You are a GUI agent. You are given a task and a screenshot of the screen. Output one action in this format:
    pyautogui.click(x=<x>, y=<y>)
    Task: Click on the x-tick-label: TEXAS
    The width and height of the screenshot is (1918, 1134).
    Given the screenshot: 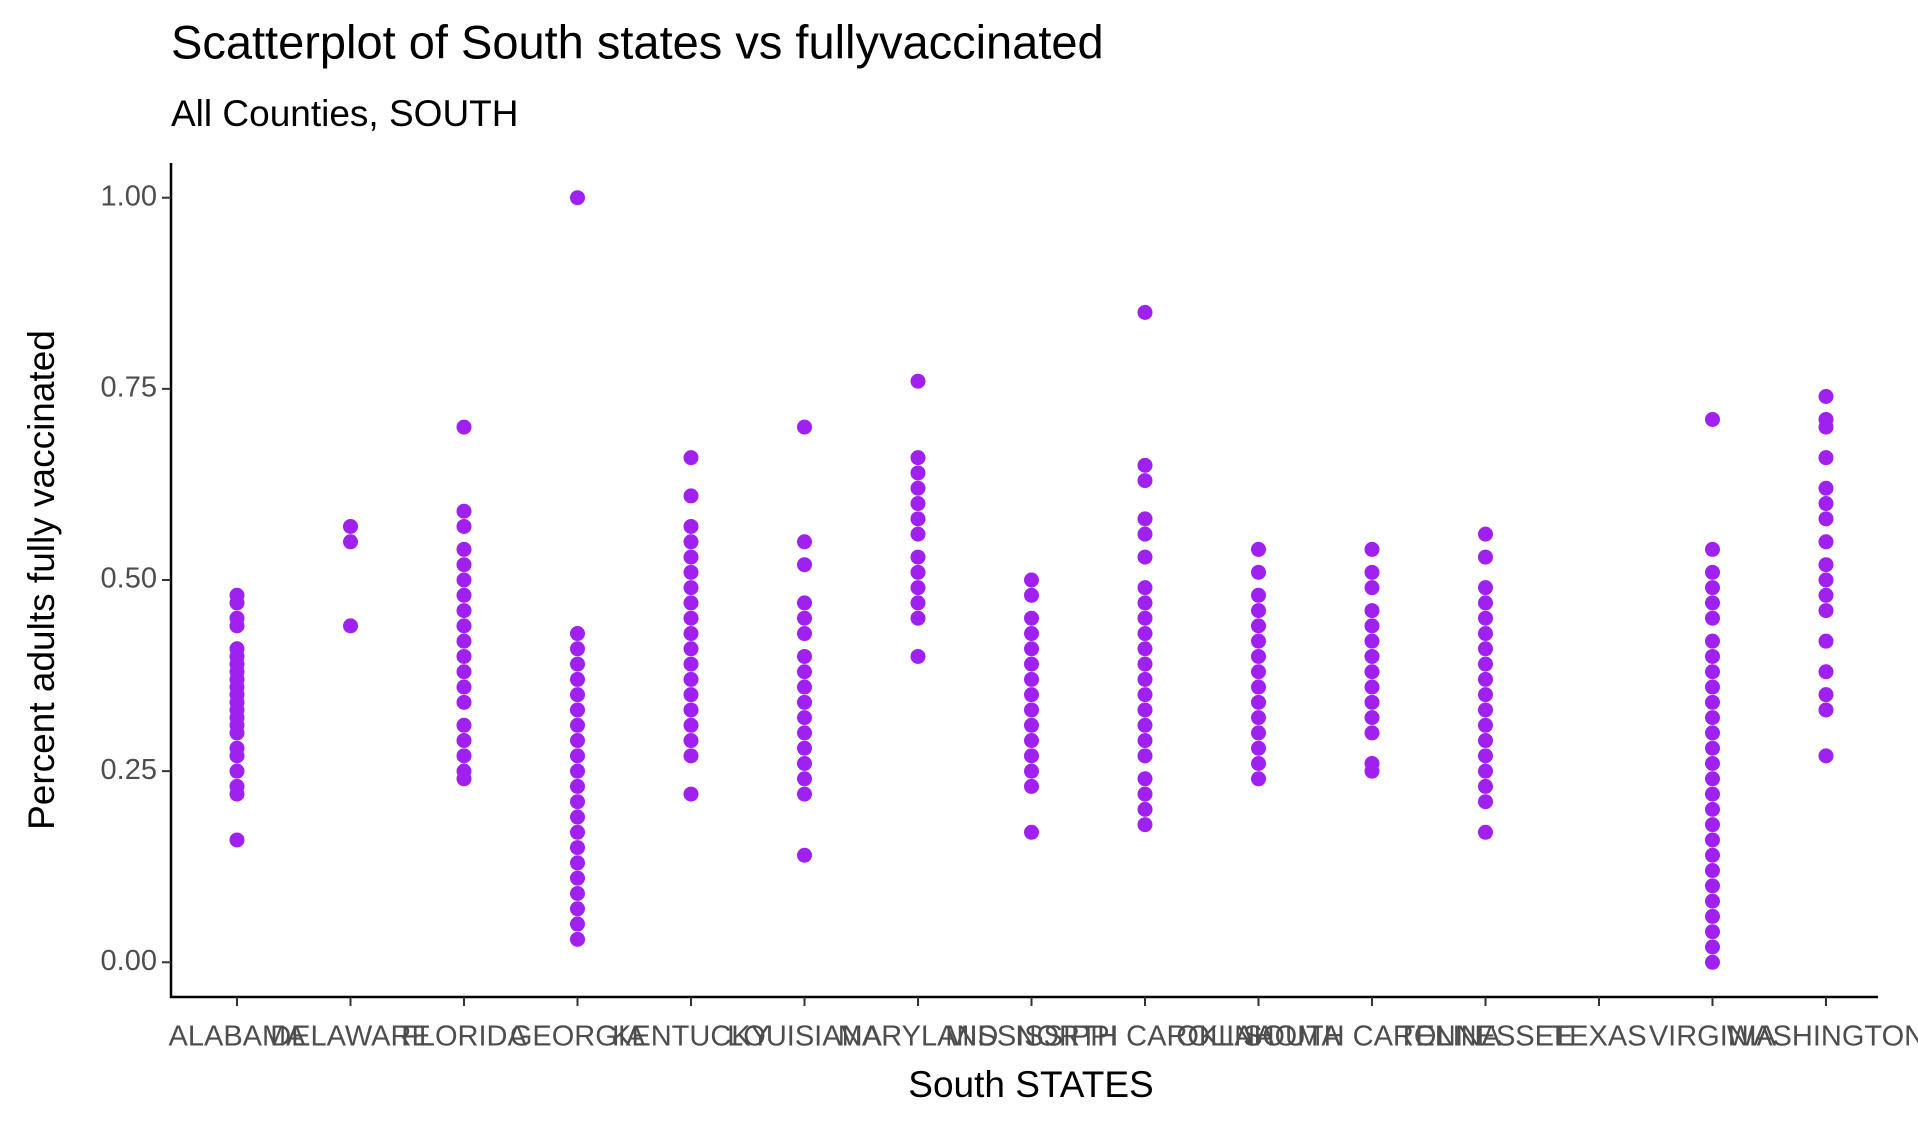 What is the action you would take?
    pyautogui.click(x=1598, y=1037)
    